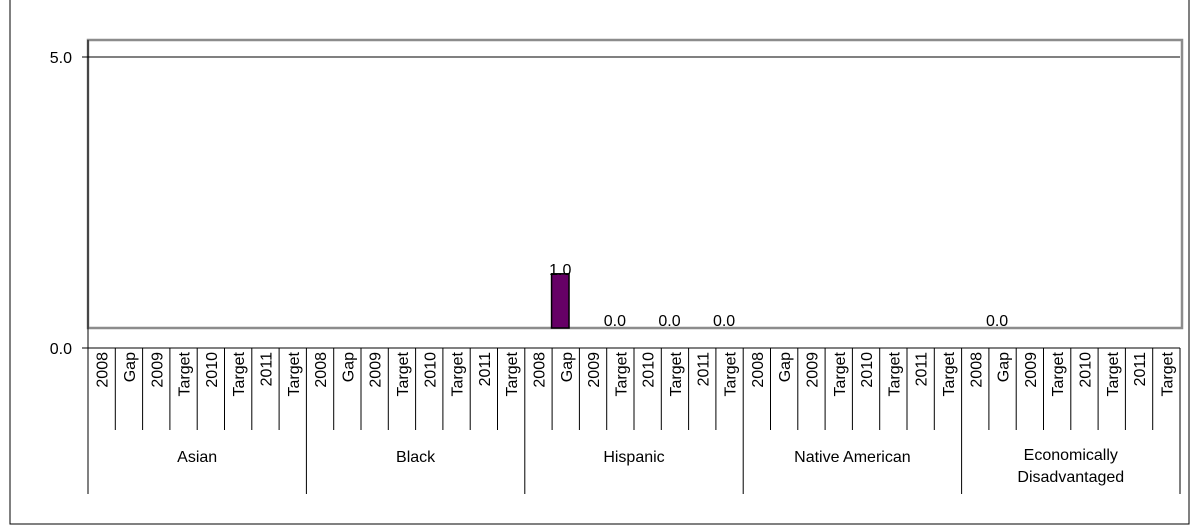  I want to click on group-label: Black, so click(416, 457).